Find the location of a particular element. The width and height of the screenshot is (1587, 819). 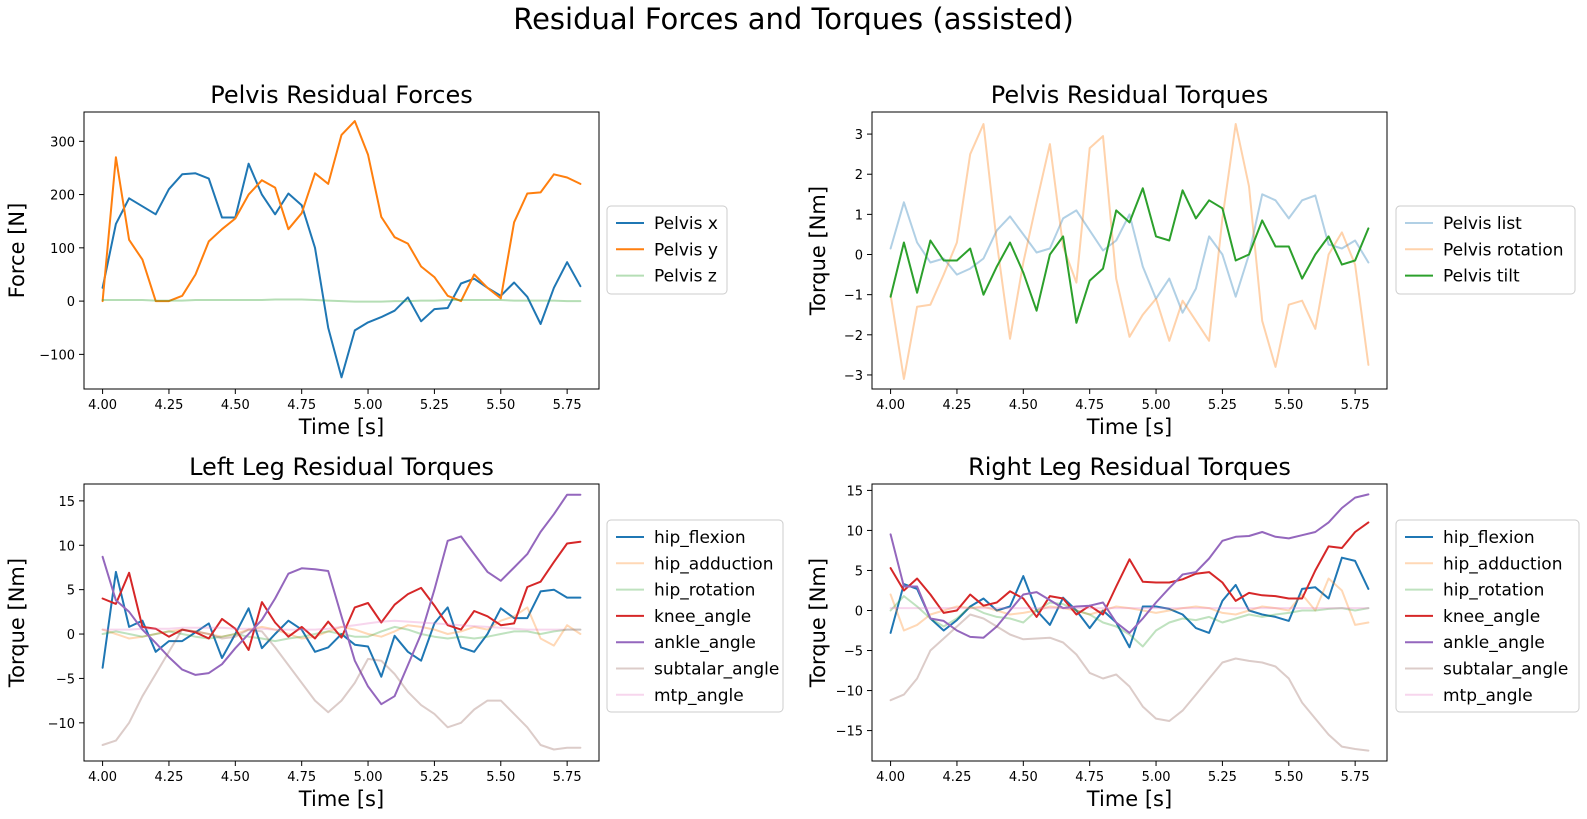

legend: Pelvis x Pelvis y Pelvis z is located at coordinates (667, 250).